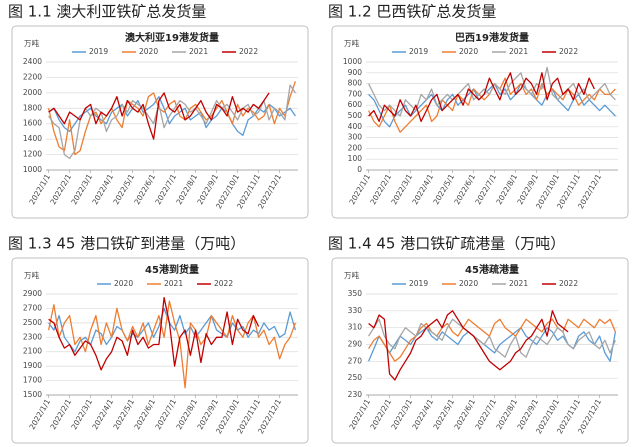 Image resolution: width=640 pixels, height=447 pixels. Describe the element at coordinates (355, 115) in the screenshot. I see `y-tick-label: 500` at that location.